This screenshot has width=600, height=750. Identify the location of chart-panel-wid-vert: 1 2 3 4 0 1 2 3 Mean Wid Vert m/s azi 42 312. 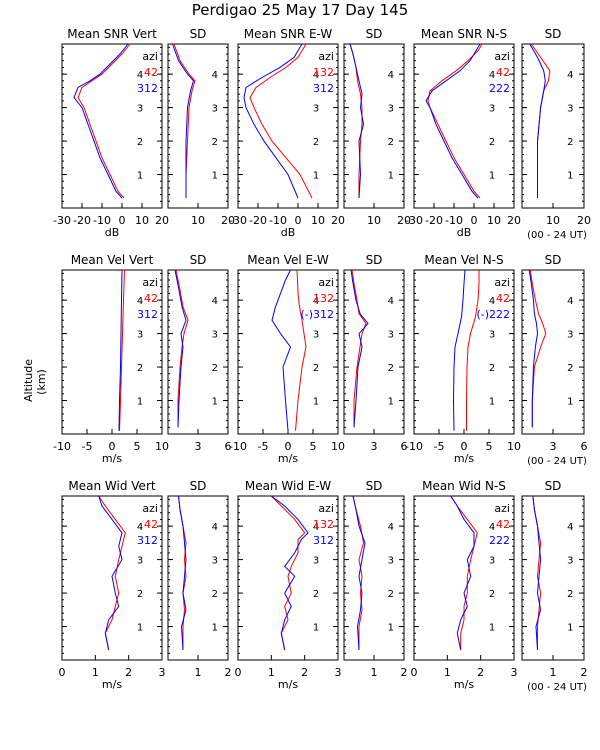
(112, 585).